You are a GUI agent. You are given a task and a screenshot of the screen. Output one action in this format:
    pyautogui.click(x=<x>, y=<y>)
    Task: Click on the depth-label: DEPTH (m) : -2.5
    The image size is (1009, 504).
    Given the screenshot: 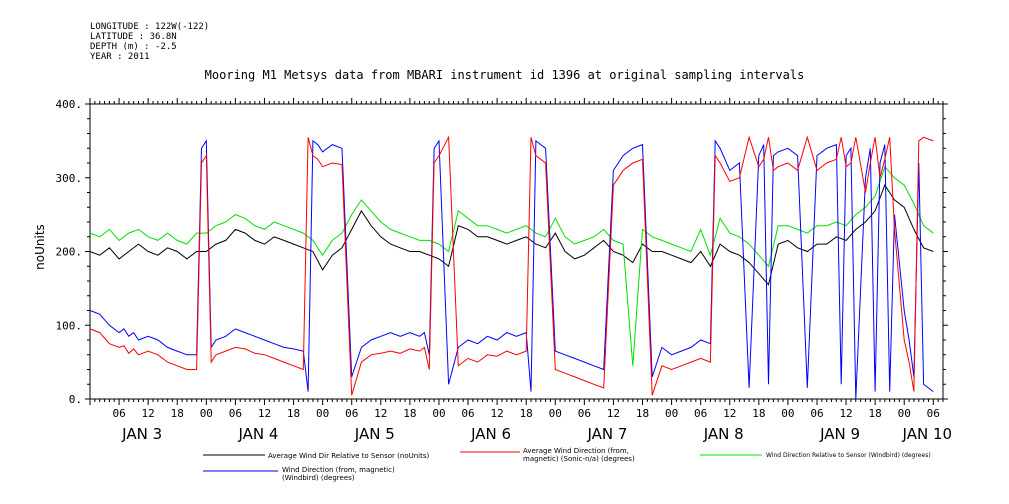 What is the action you would take?
    pyautogui.click(x=133, y=47)
    